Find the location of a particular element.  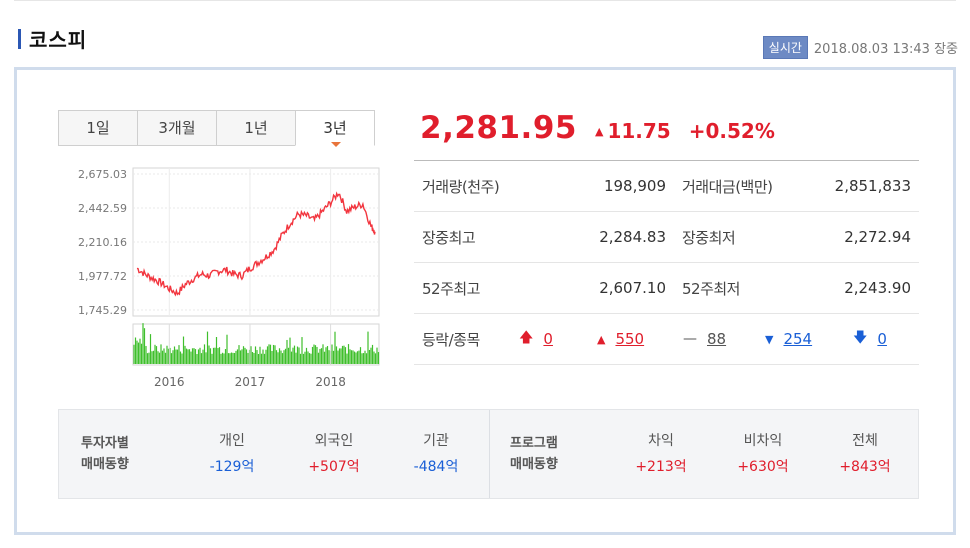

triangle-down-icon: ▼ is located at coordinates (769, 339).